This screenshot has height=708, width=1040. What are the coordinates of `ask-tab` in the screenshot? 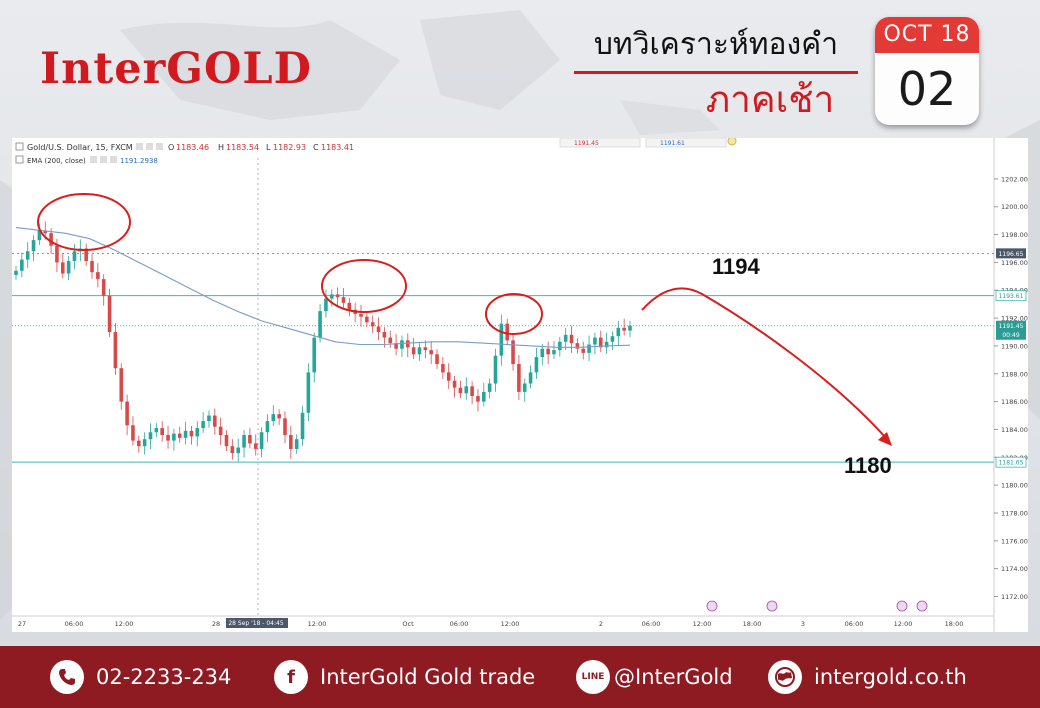 It's located at (686, 143).